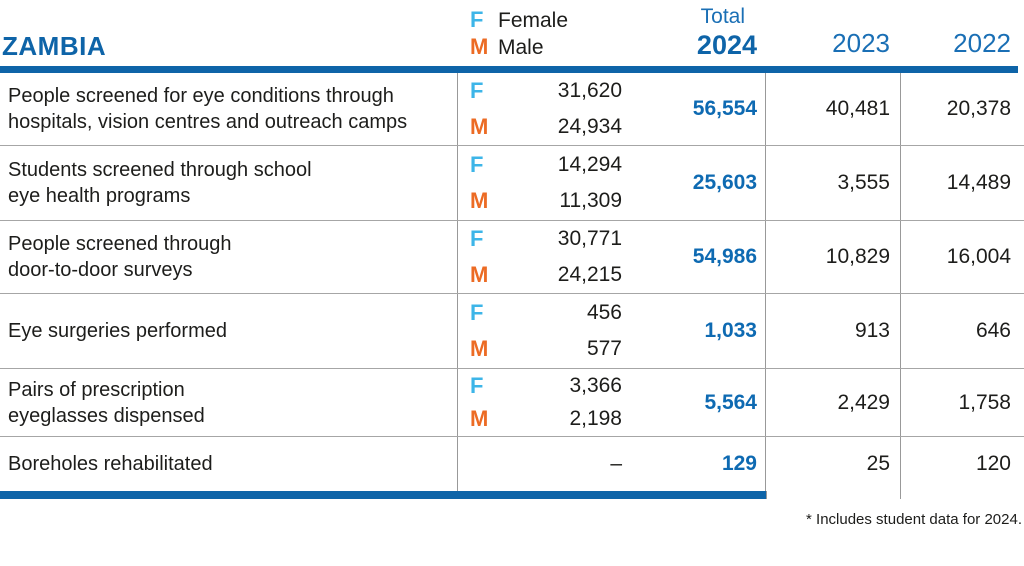 The image size is (1024, 566). What do you see at coordinates (962, 402) in the screenshot?
I see `value-2022: 1,758` at bounding box center [962, 402].